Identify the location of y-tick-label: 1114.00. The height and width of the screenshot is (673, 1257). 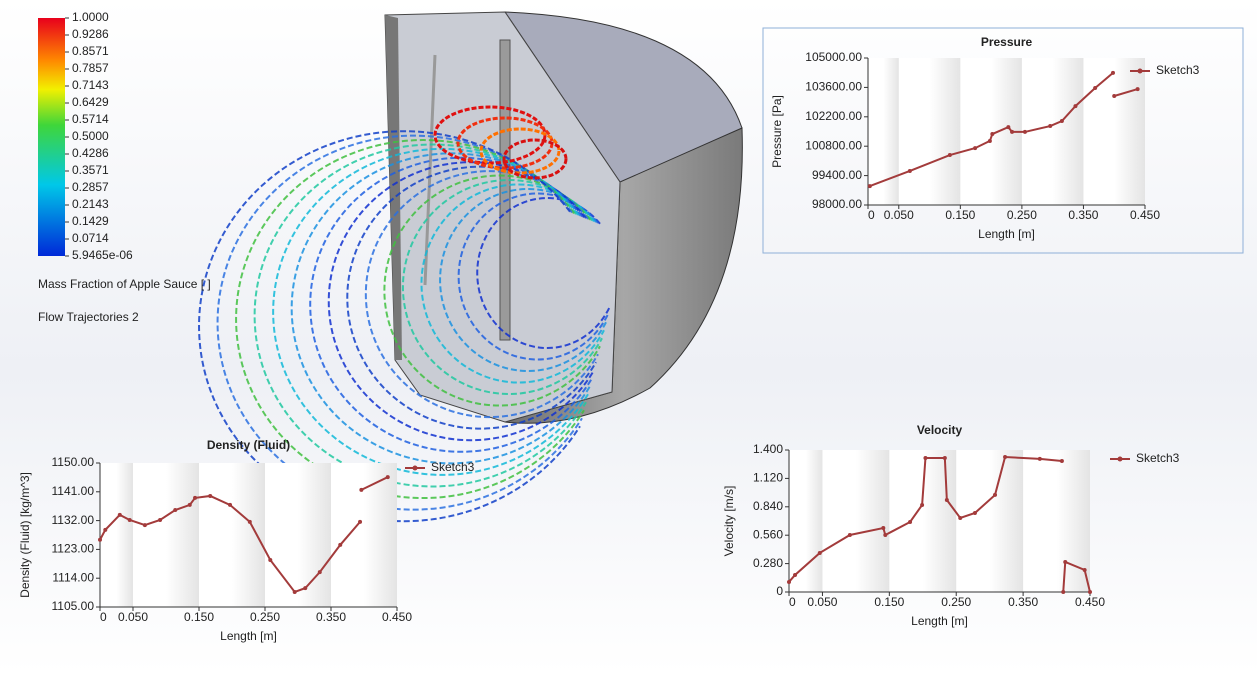
(73, 577).